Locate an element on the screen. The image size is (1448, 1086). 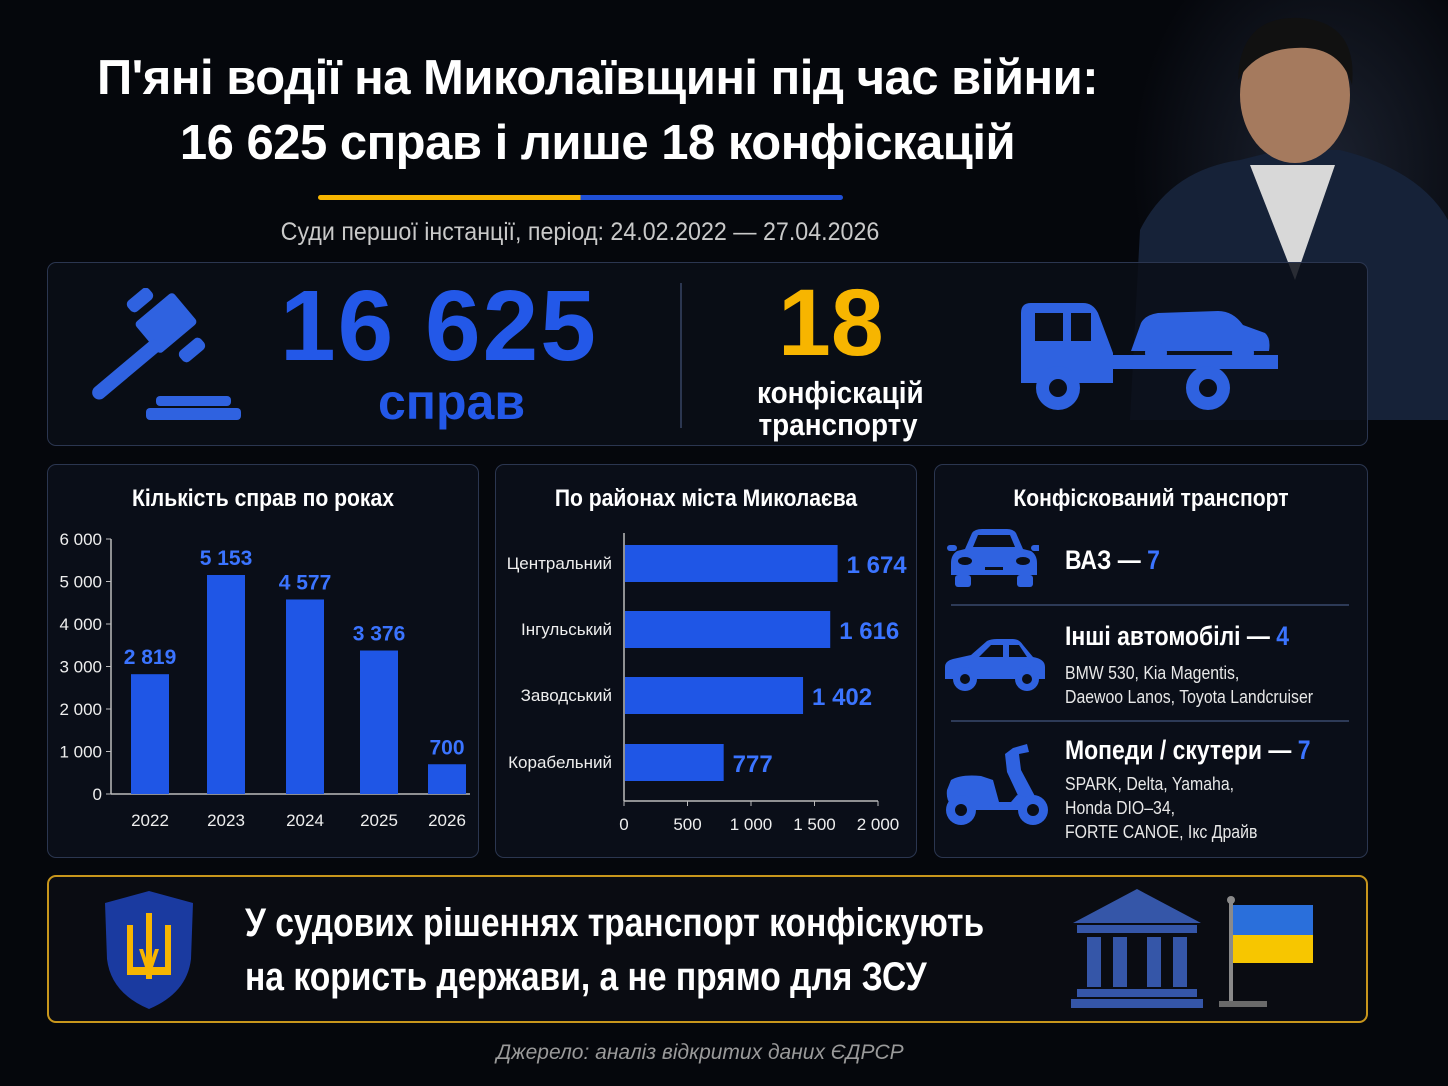
bar-Інгульський is located at coordinates (728, 629).